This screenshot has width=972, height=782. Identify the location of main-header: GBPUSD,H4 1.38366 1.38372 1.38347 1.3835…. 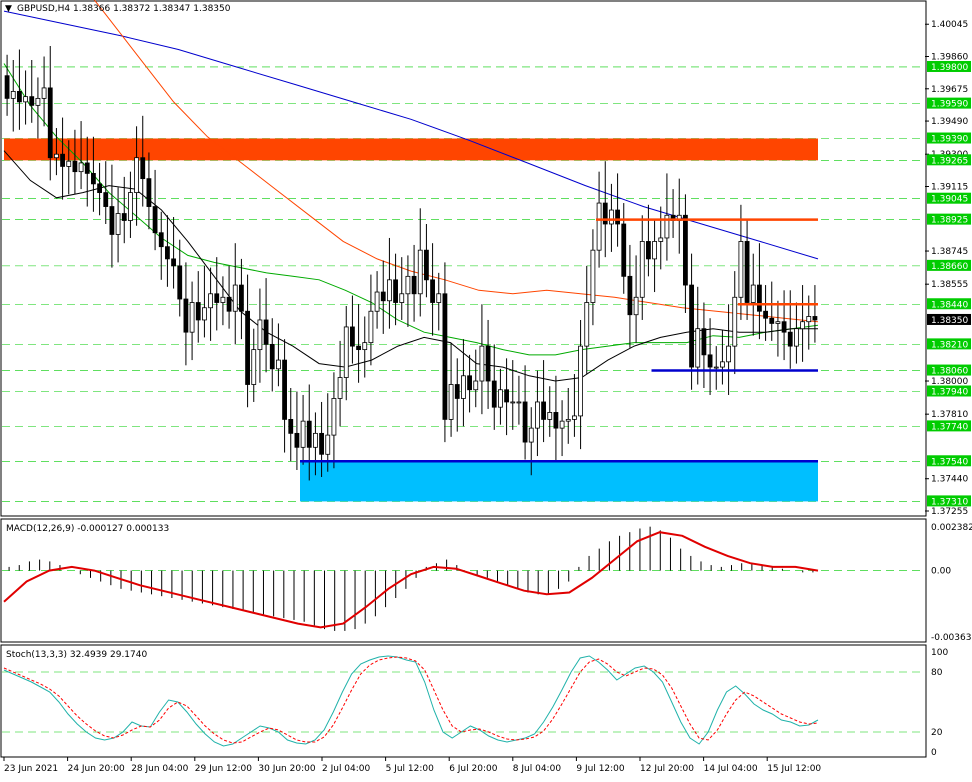
(124, 9).